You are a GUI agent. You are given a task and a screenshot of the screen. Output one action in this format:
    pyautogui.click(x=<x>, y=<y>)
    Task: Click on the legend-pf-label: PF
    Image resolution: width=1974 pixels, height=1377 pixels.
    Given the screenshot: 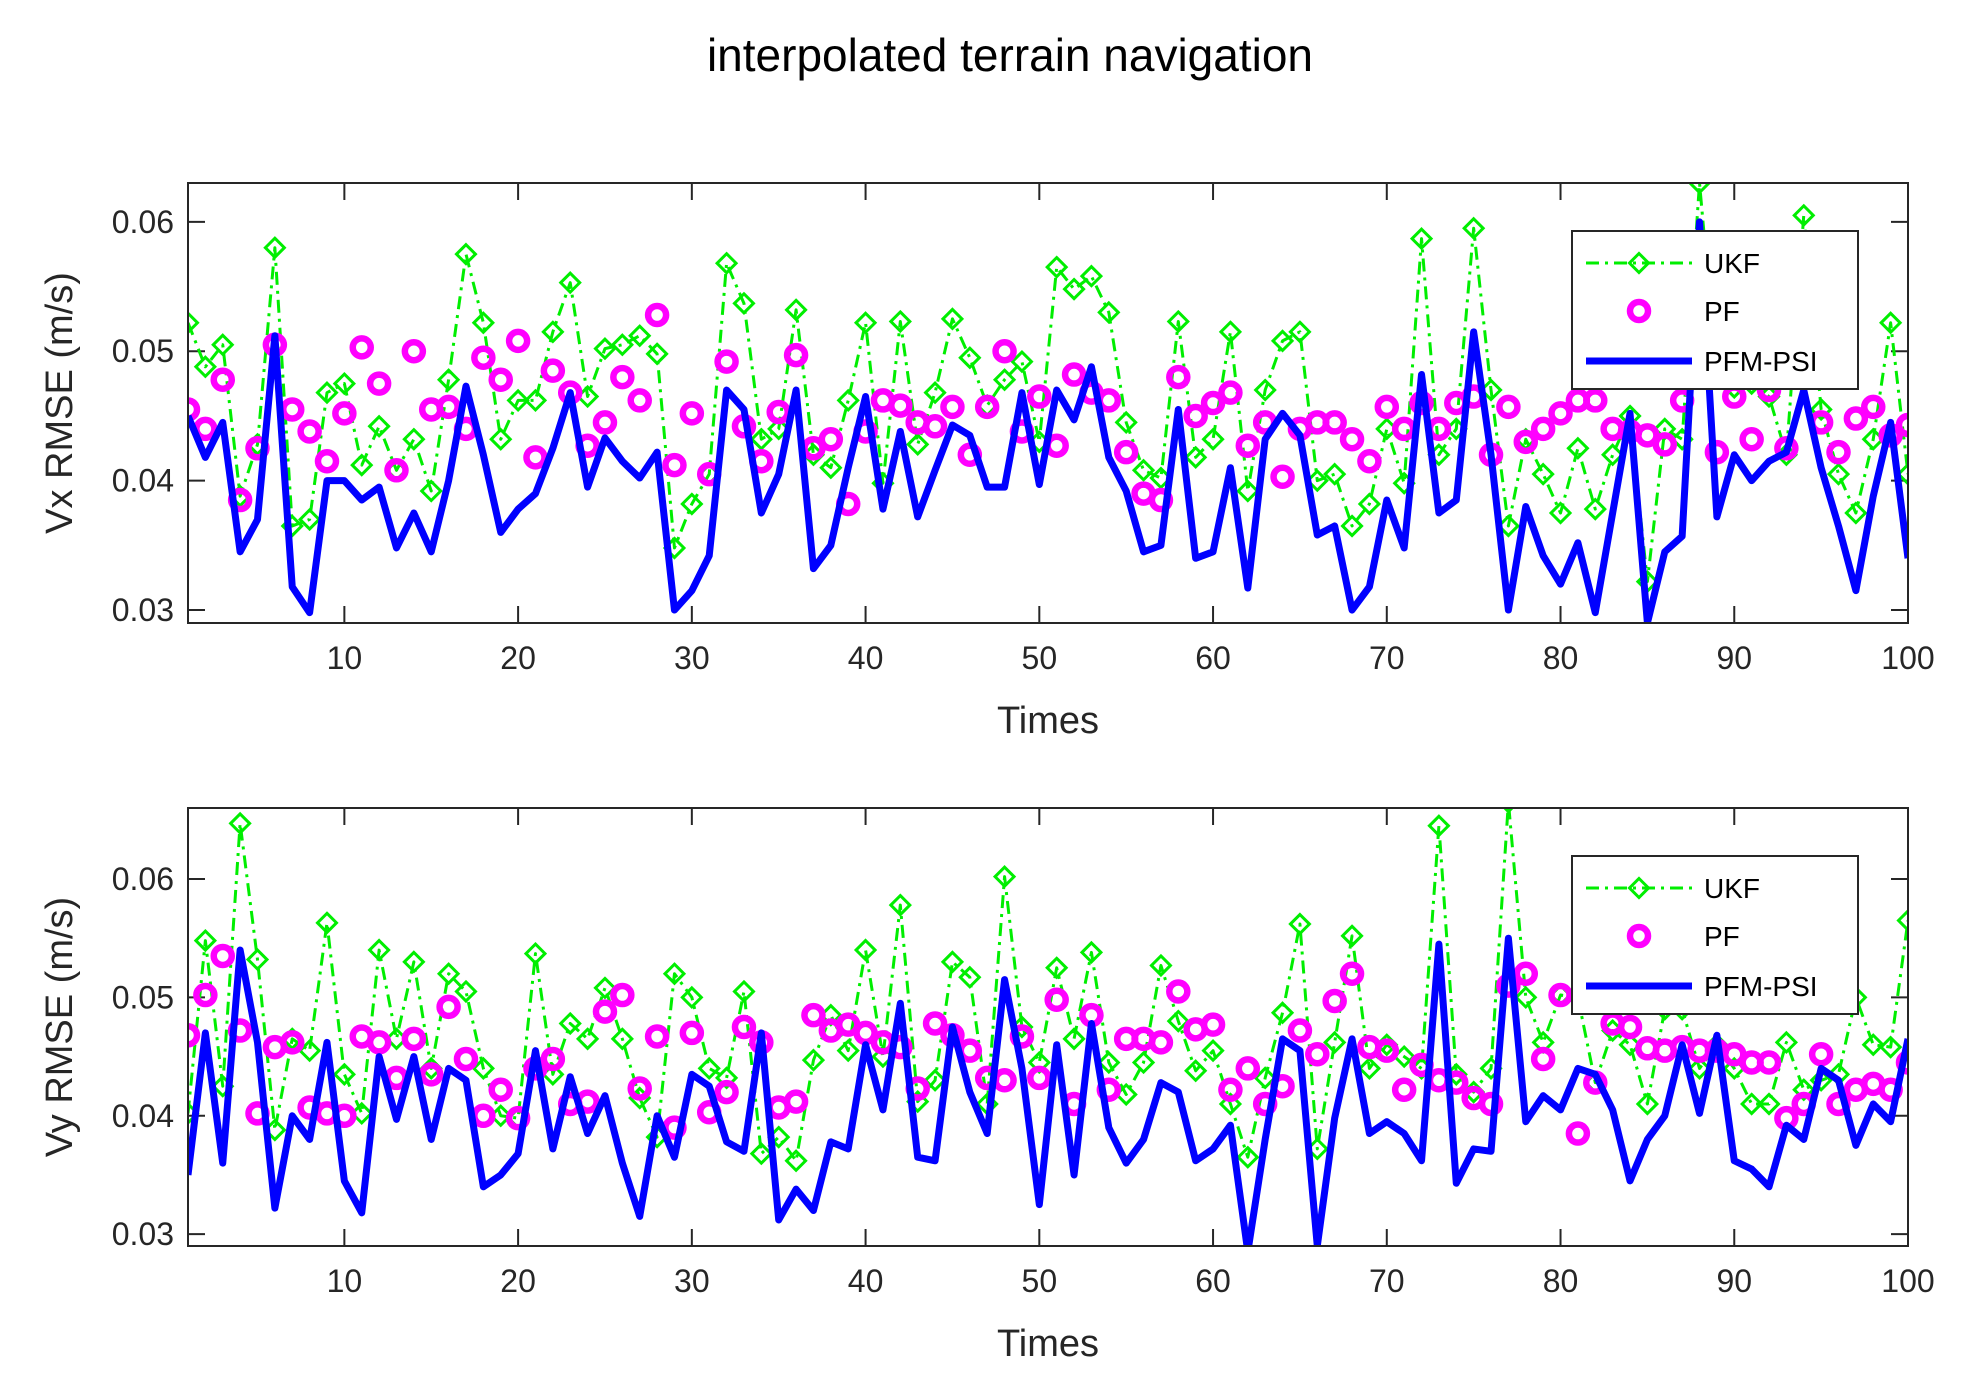 What is the action you would take?
    pyautogui.click(x=1722, y=311)
    